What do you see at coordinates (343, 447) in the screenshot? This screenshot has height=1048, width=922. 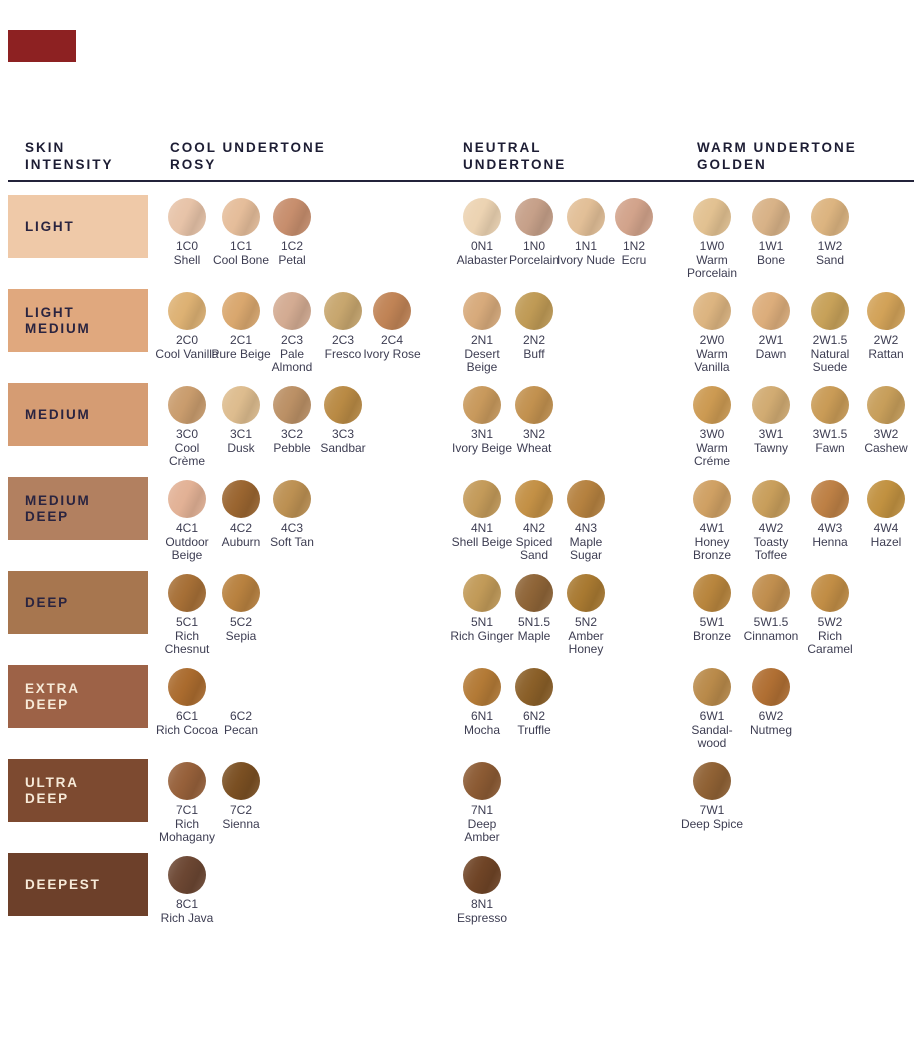 I see `shade-name: Sandbar` at bounding box center [343, 447].